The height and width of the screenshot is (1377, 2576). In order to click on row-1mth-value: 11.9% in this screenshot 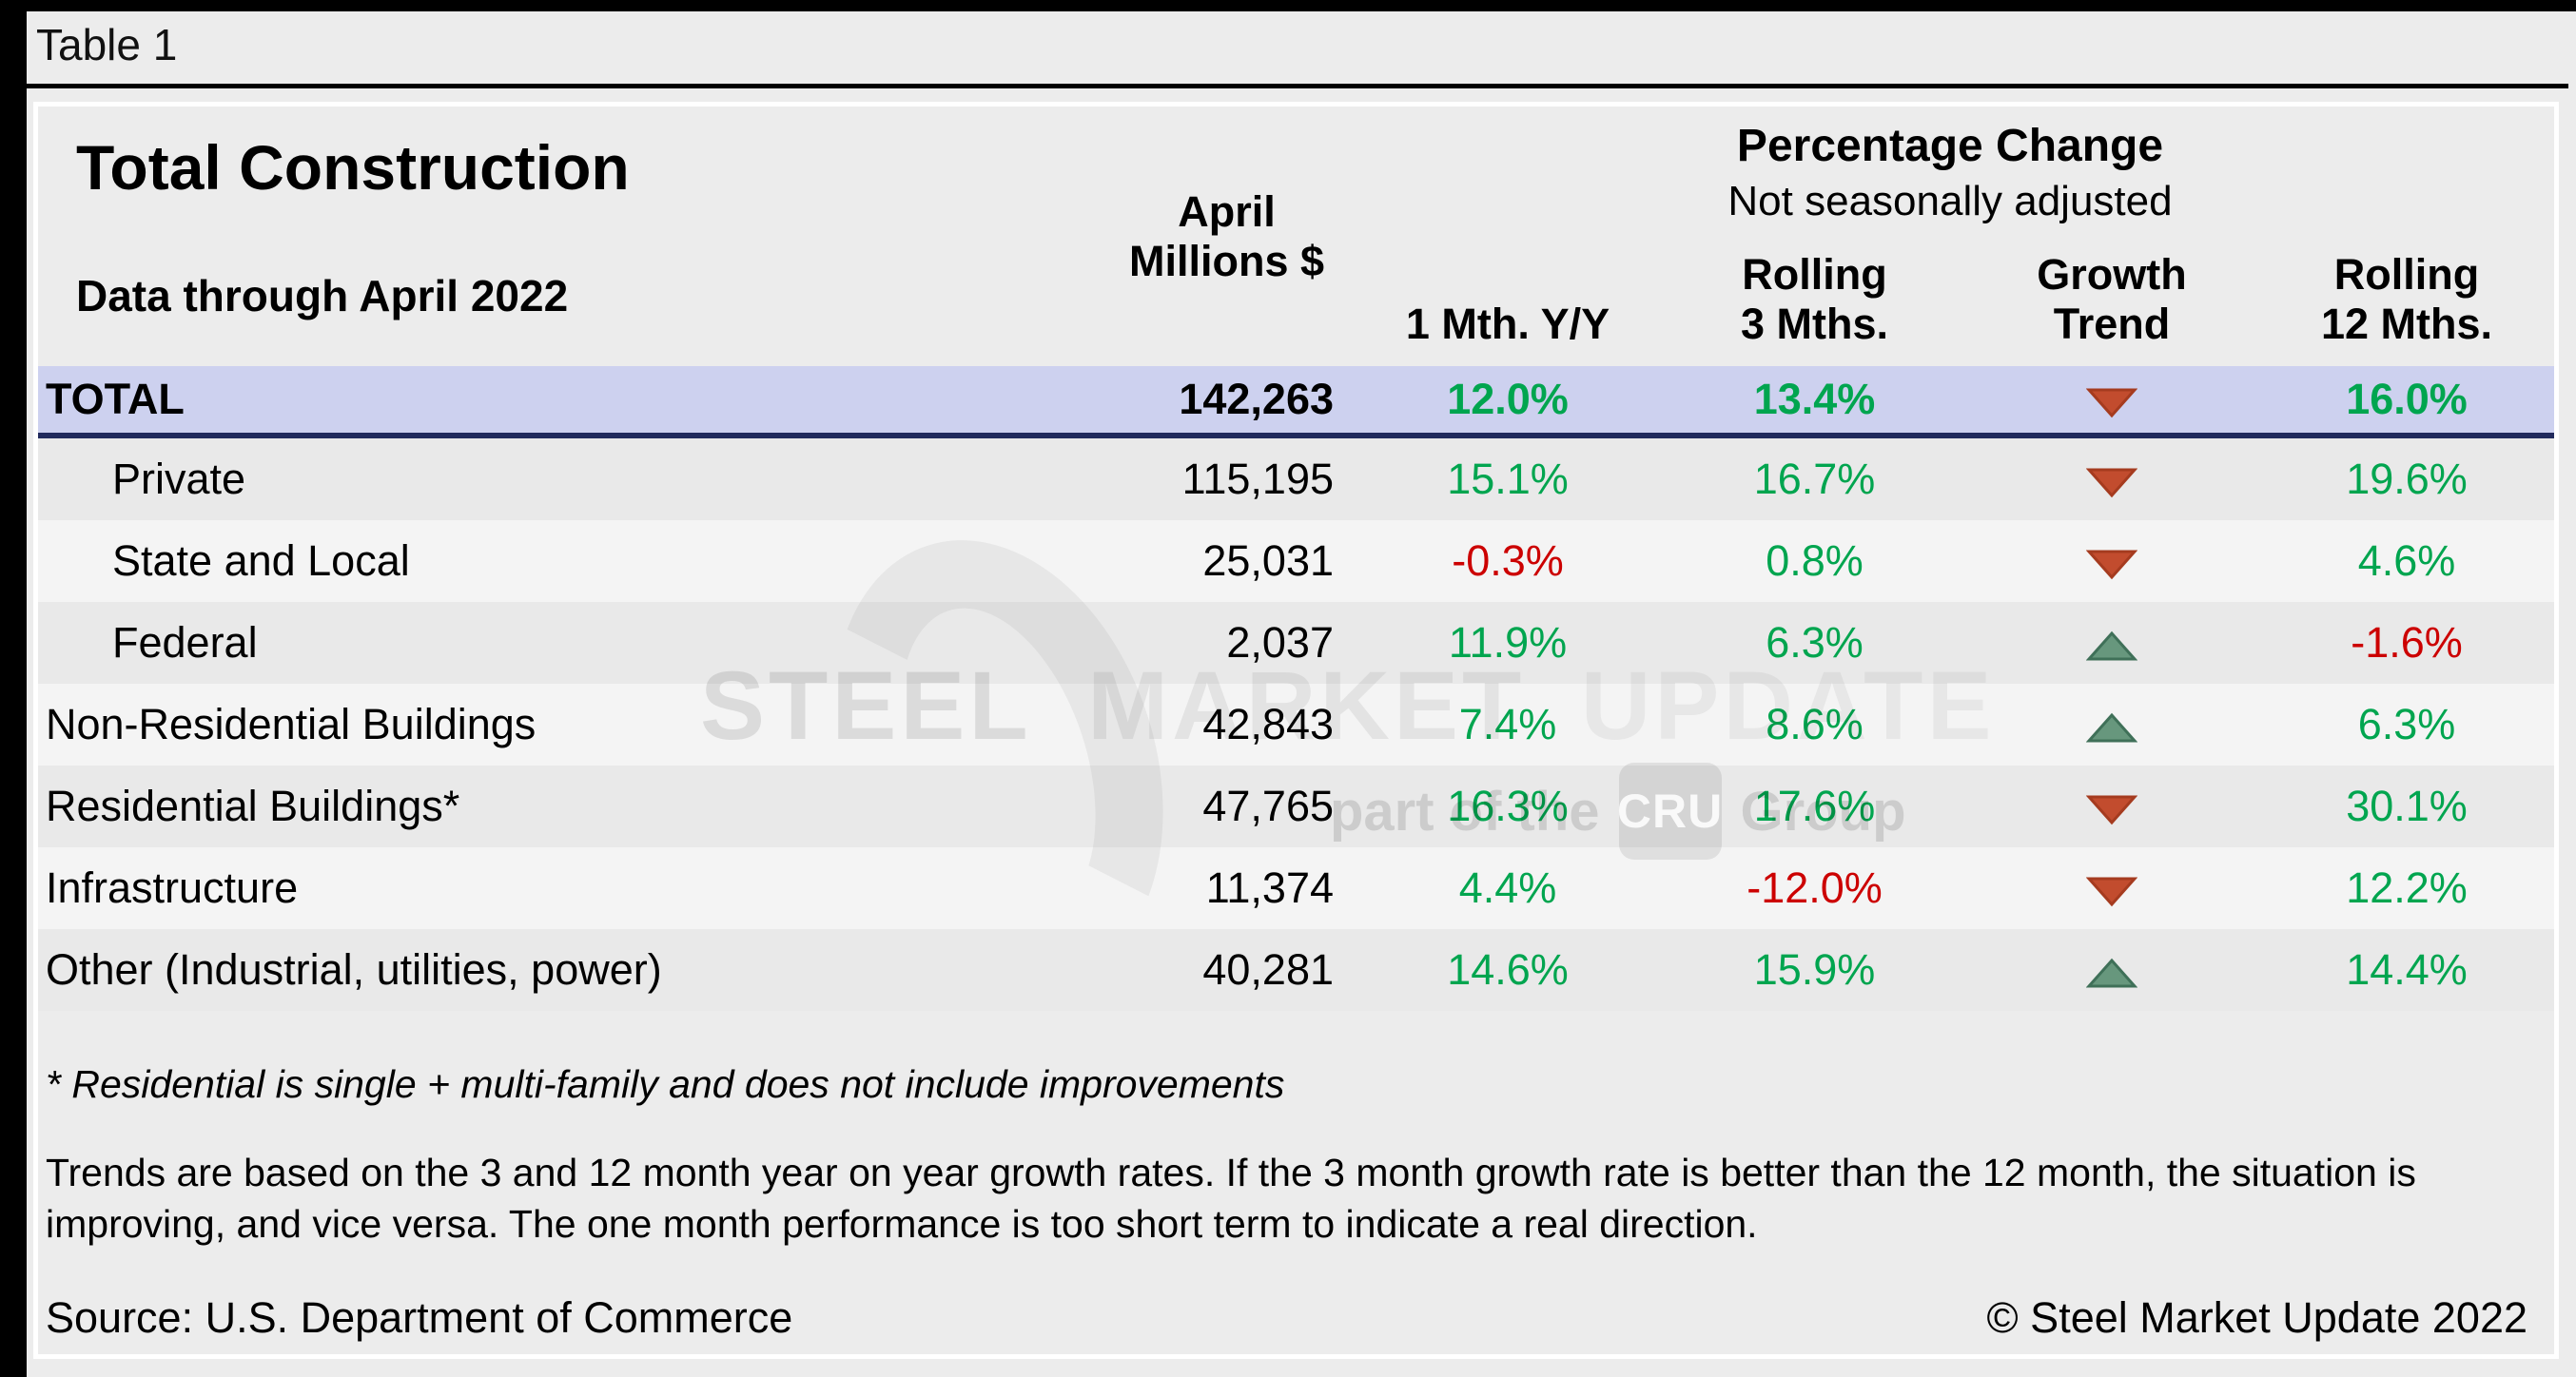, I will do `click(1508, 642)`.